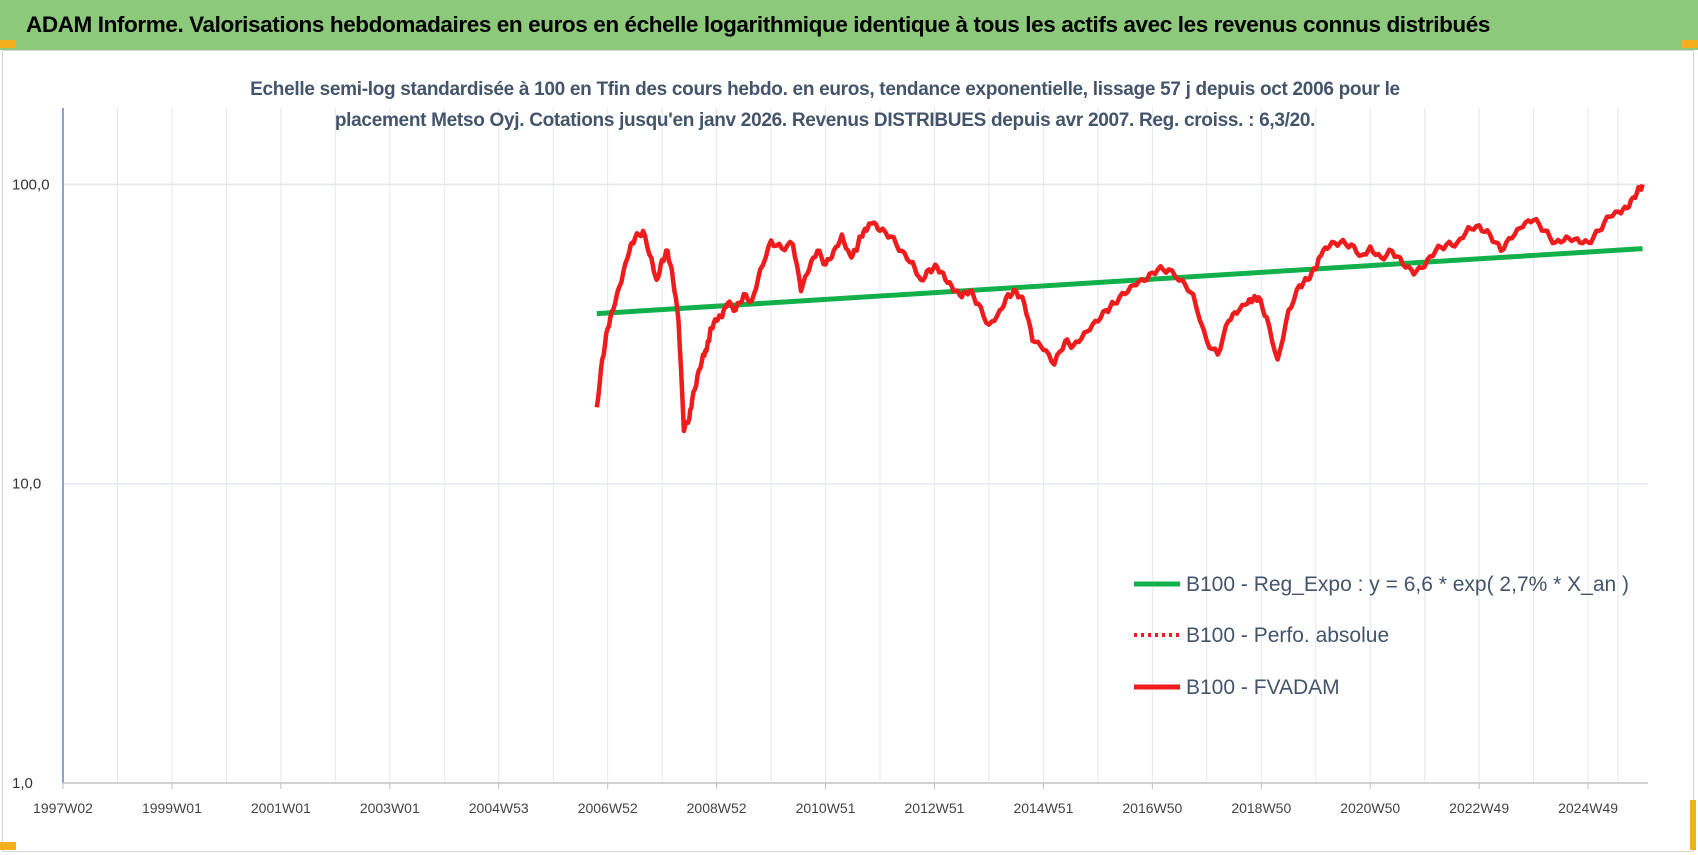 Image resolution: width=1698 pixels, height=855 pixels. Describe the element at coordinates (31, 184) in the screenshot. I see `y-tick-label: 100,0` at that location.